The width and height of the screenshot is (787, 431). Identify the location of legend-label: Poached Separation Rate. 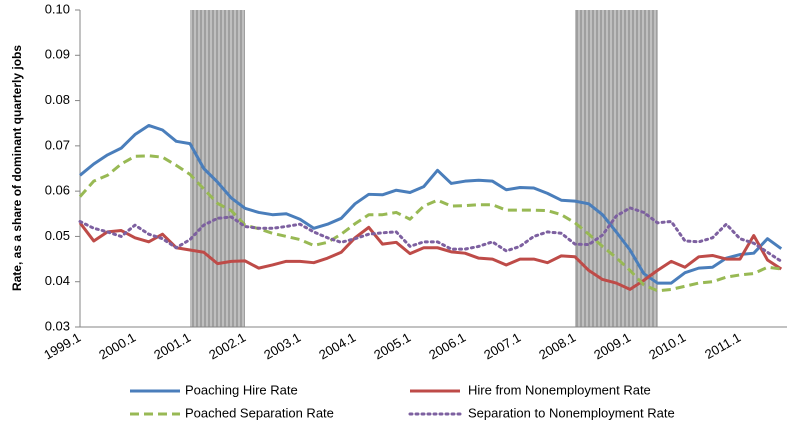
(259, 412).